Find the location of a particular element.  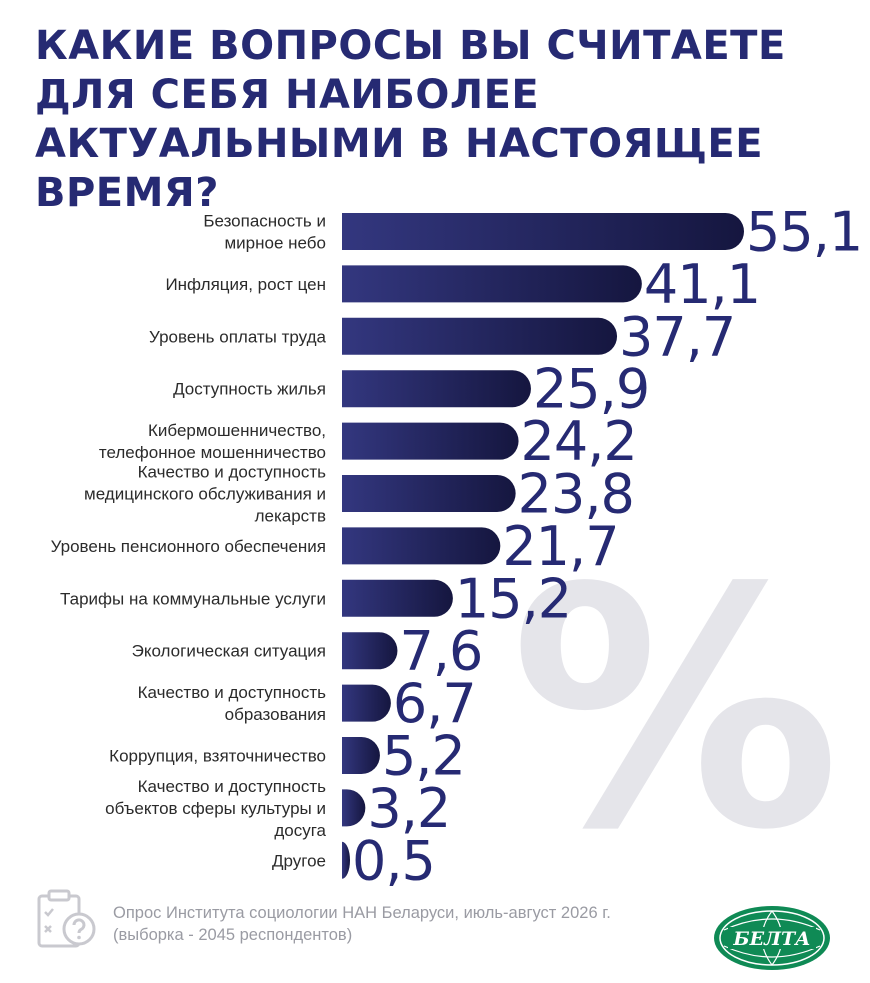

category-label-line: Безопасность и is located at coordinates (264, 221).